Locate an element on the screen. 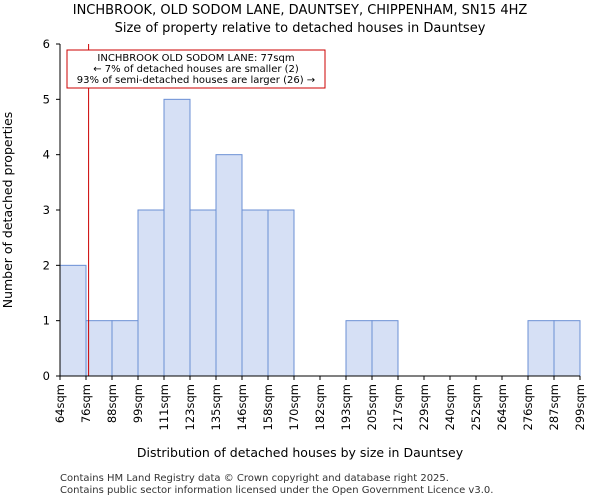 Image resolution: width=600 pixels, height=500 pixels. y-tick-label: 0 is located at coordinates (46, 376).